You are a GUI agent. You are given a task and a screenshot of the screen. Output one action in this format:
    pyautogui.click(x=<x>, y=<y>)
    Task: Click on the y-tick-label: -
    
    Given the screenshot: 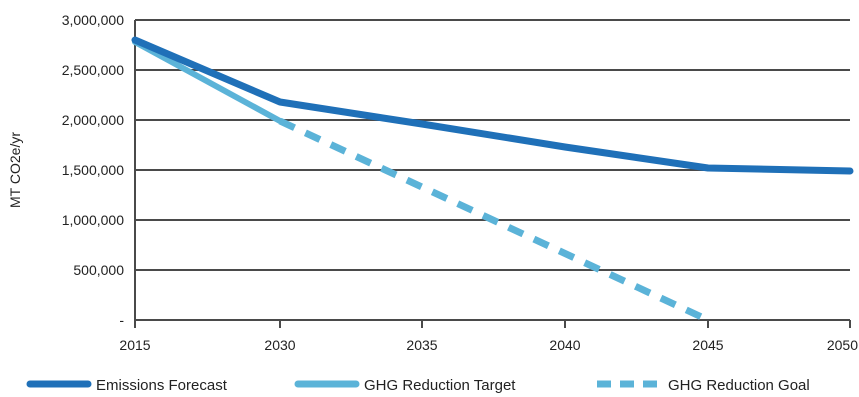 What is the action you would take?
    pyautogui.click(x=121, y=320)
    